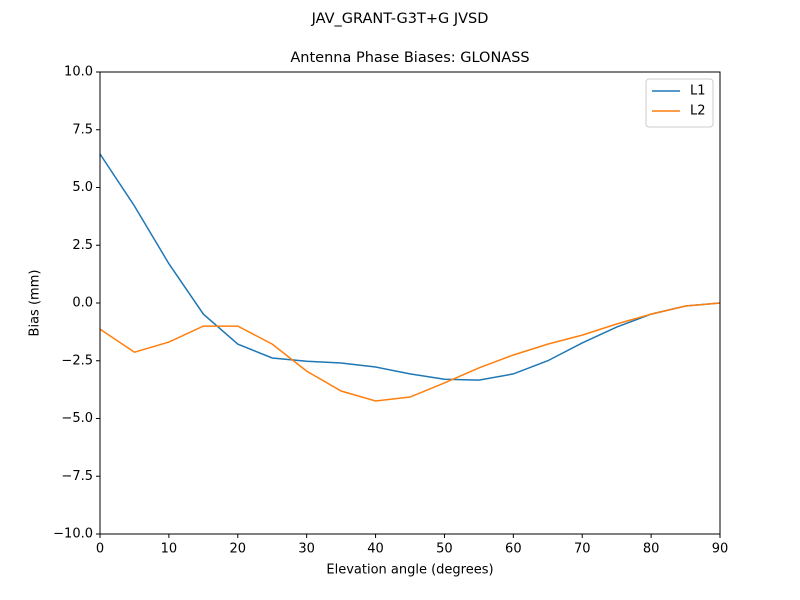 This screenshot has width=800, height=600. Describe the element at coordinates (410, 352) in the screenshot. I see `series-line` at that location.